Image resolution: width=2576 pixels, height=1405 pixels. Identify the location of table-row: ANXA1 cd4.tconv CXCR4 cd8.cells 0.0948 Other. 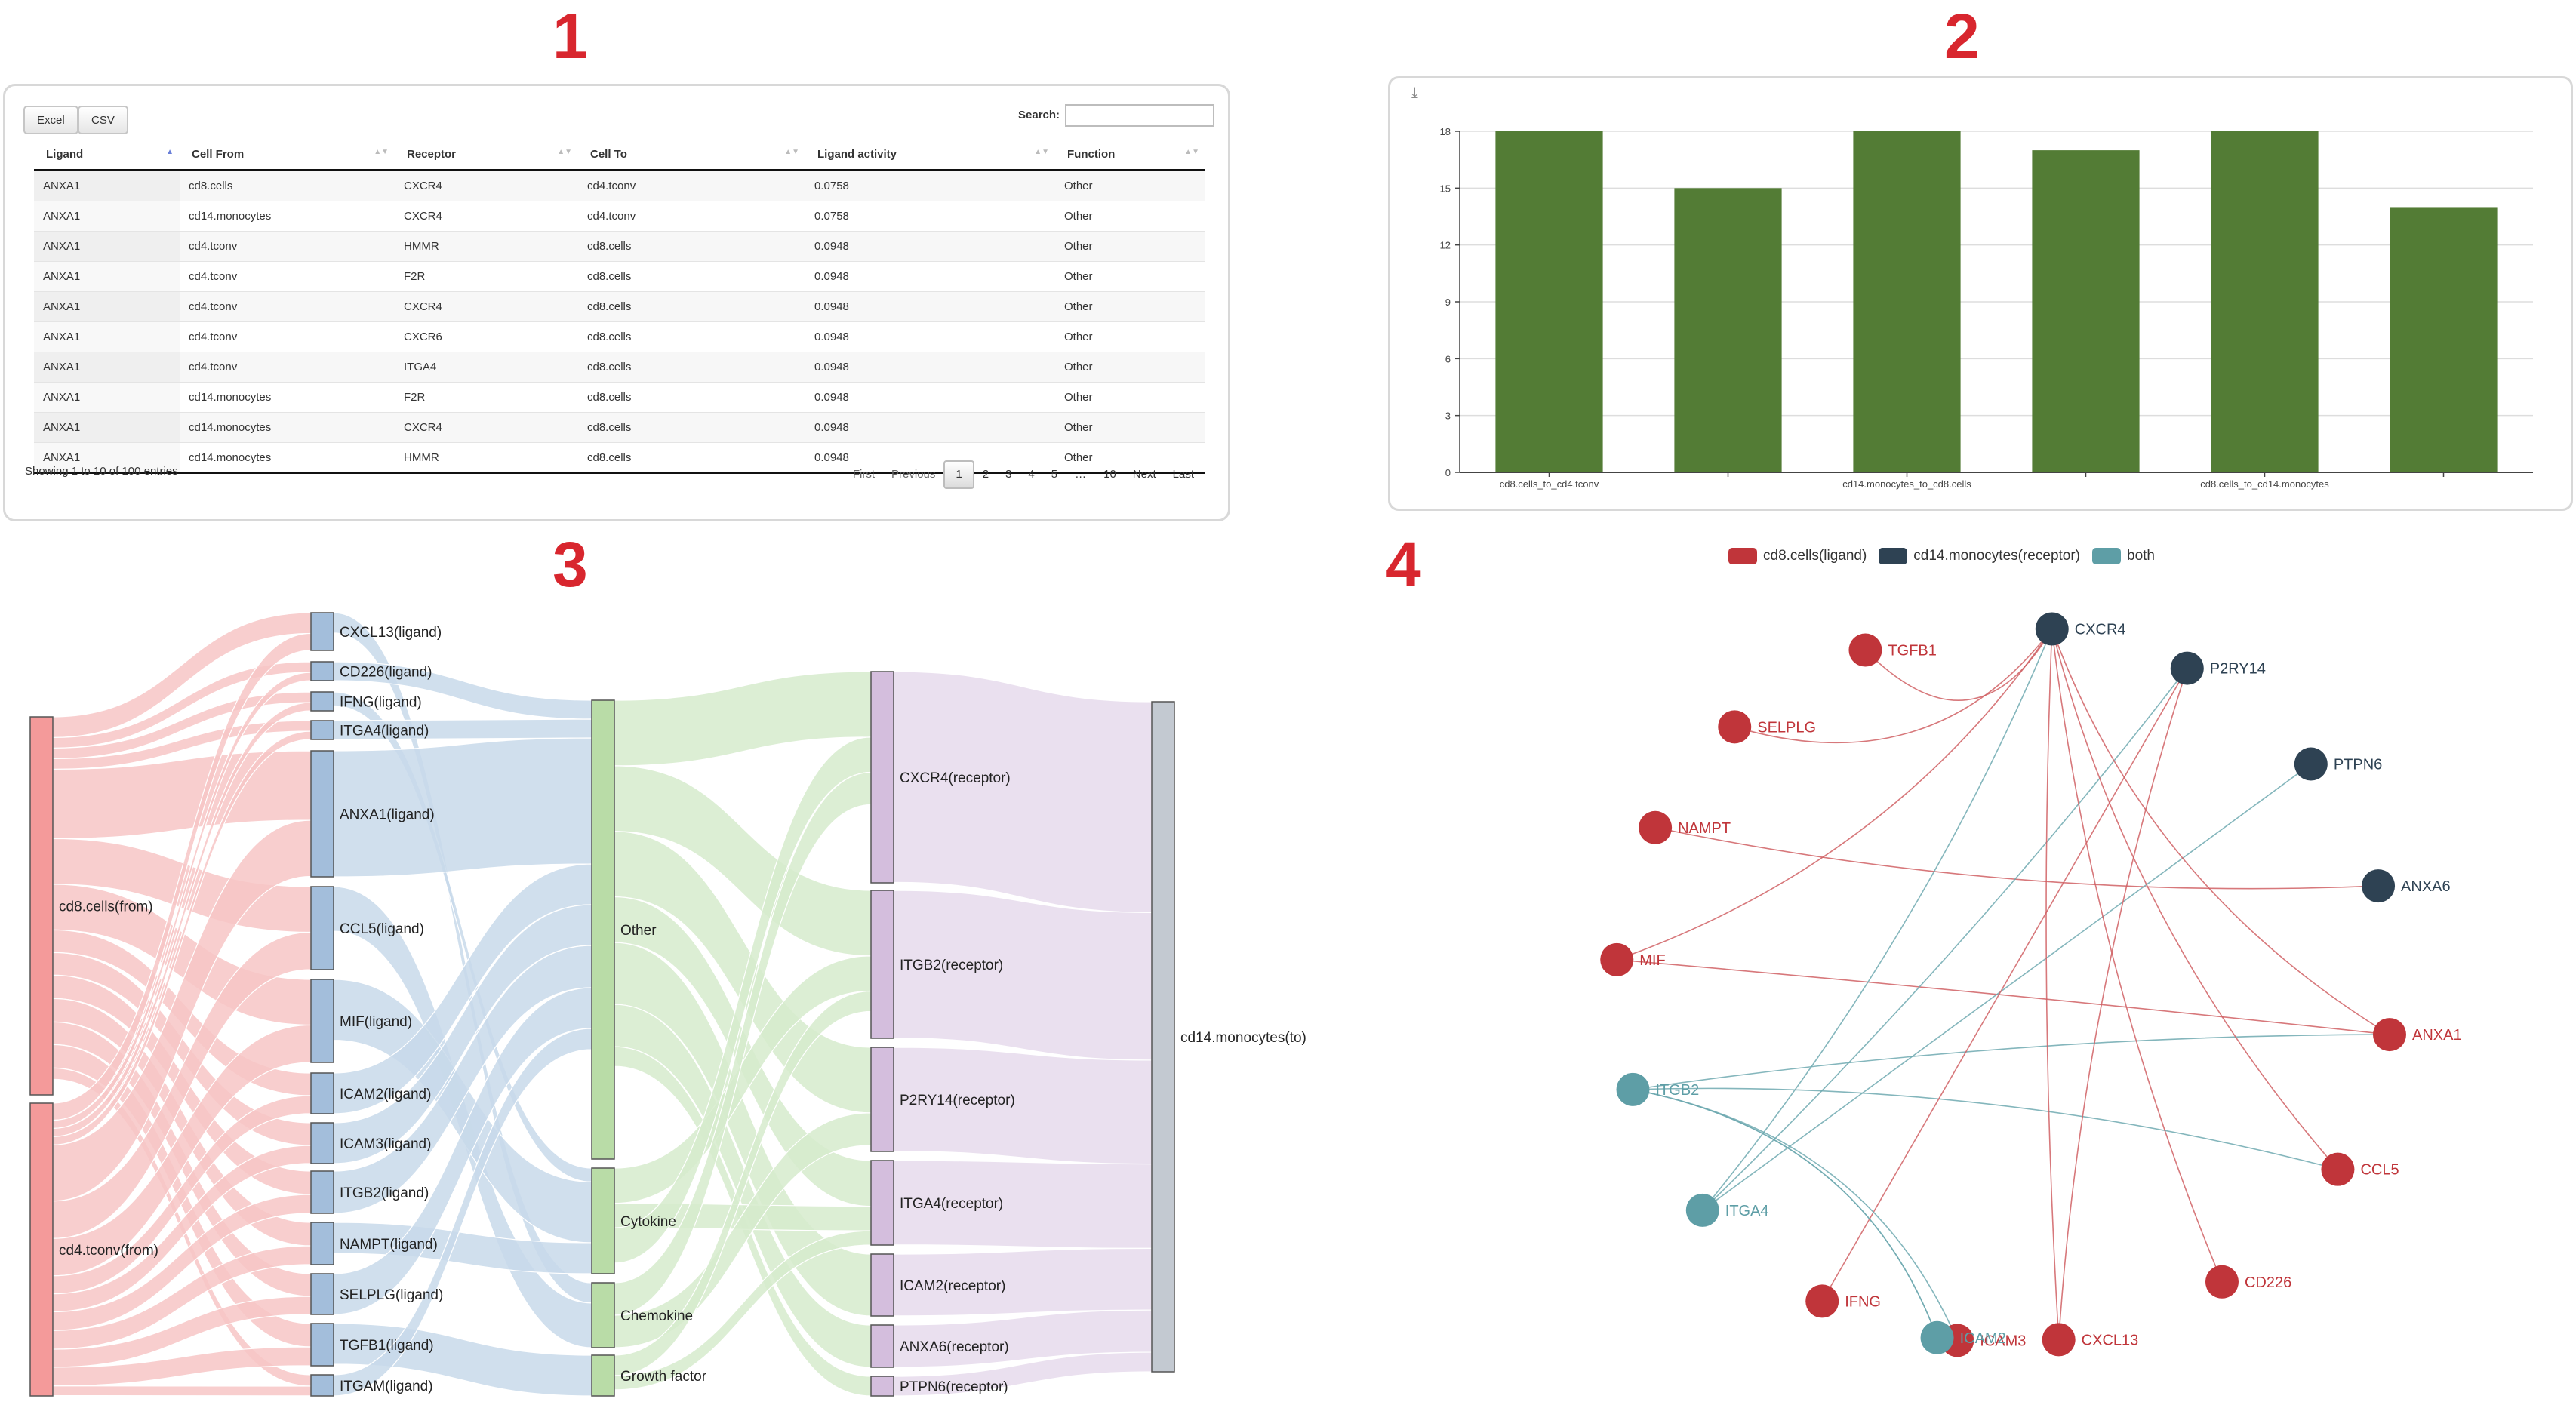
(619, 307).